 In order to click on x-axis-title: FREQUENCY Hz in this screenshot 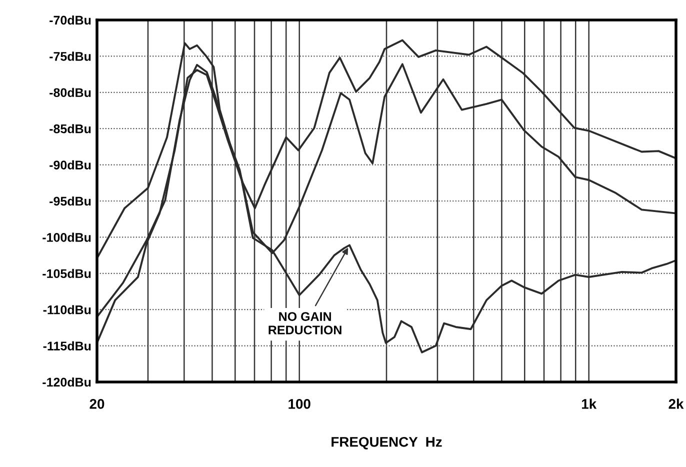, I will do `click(387, 443)`.